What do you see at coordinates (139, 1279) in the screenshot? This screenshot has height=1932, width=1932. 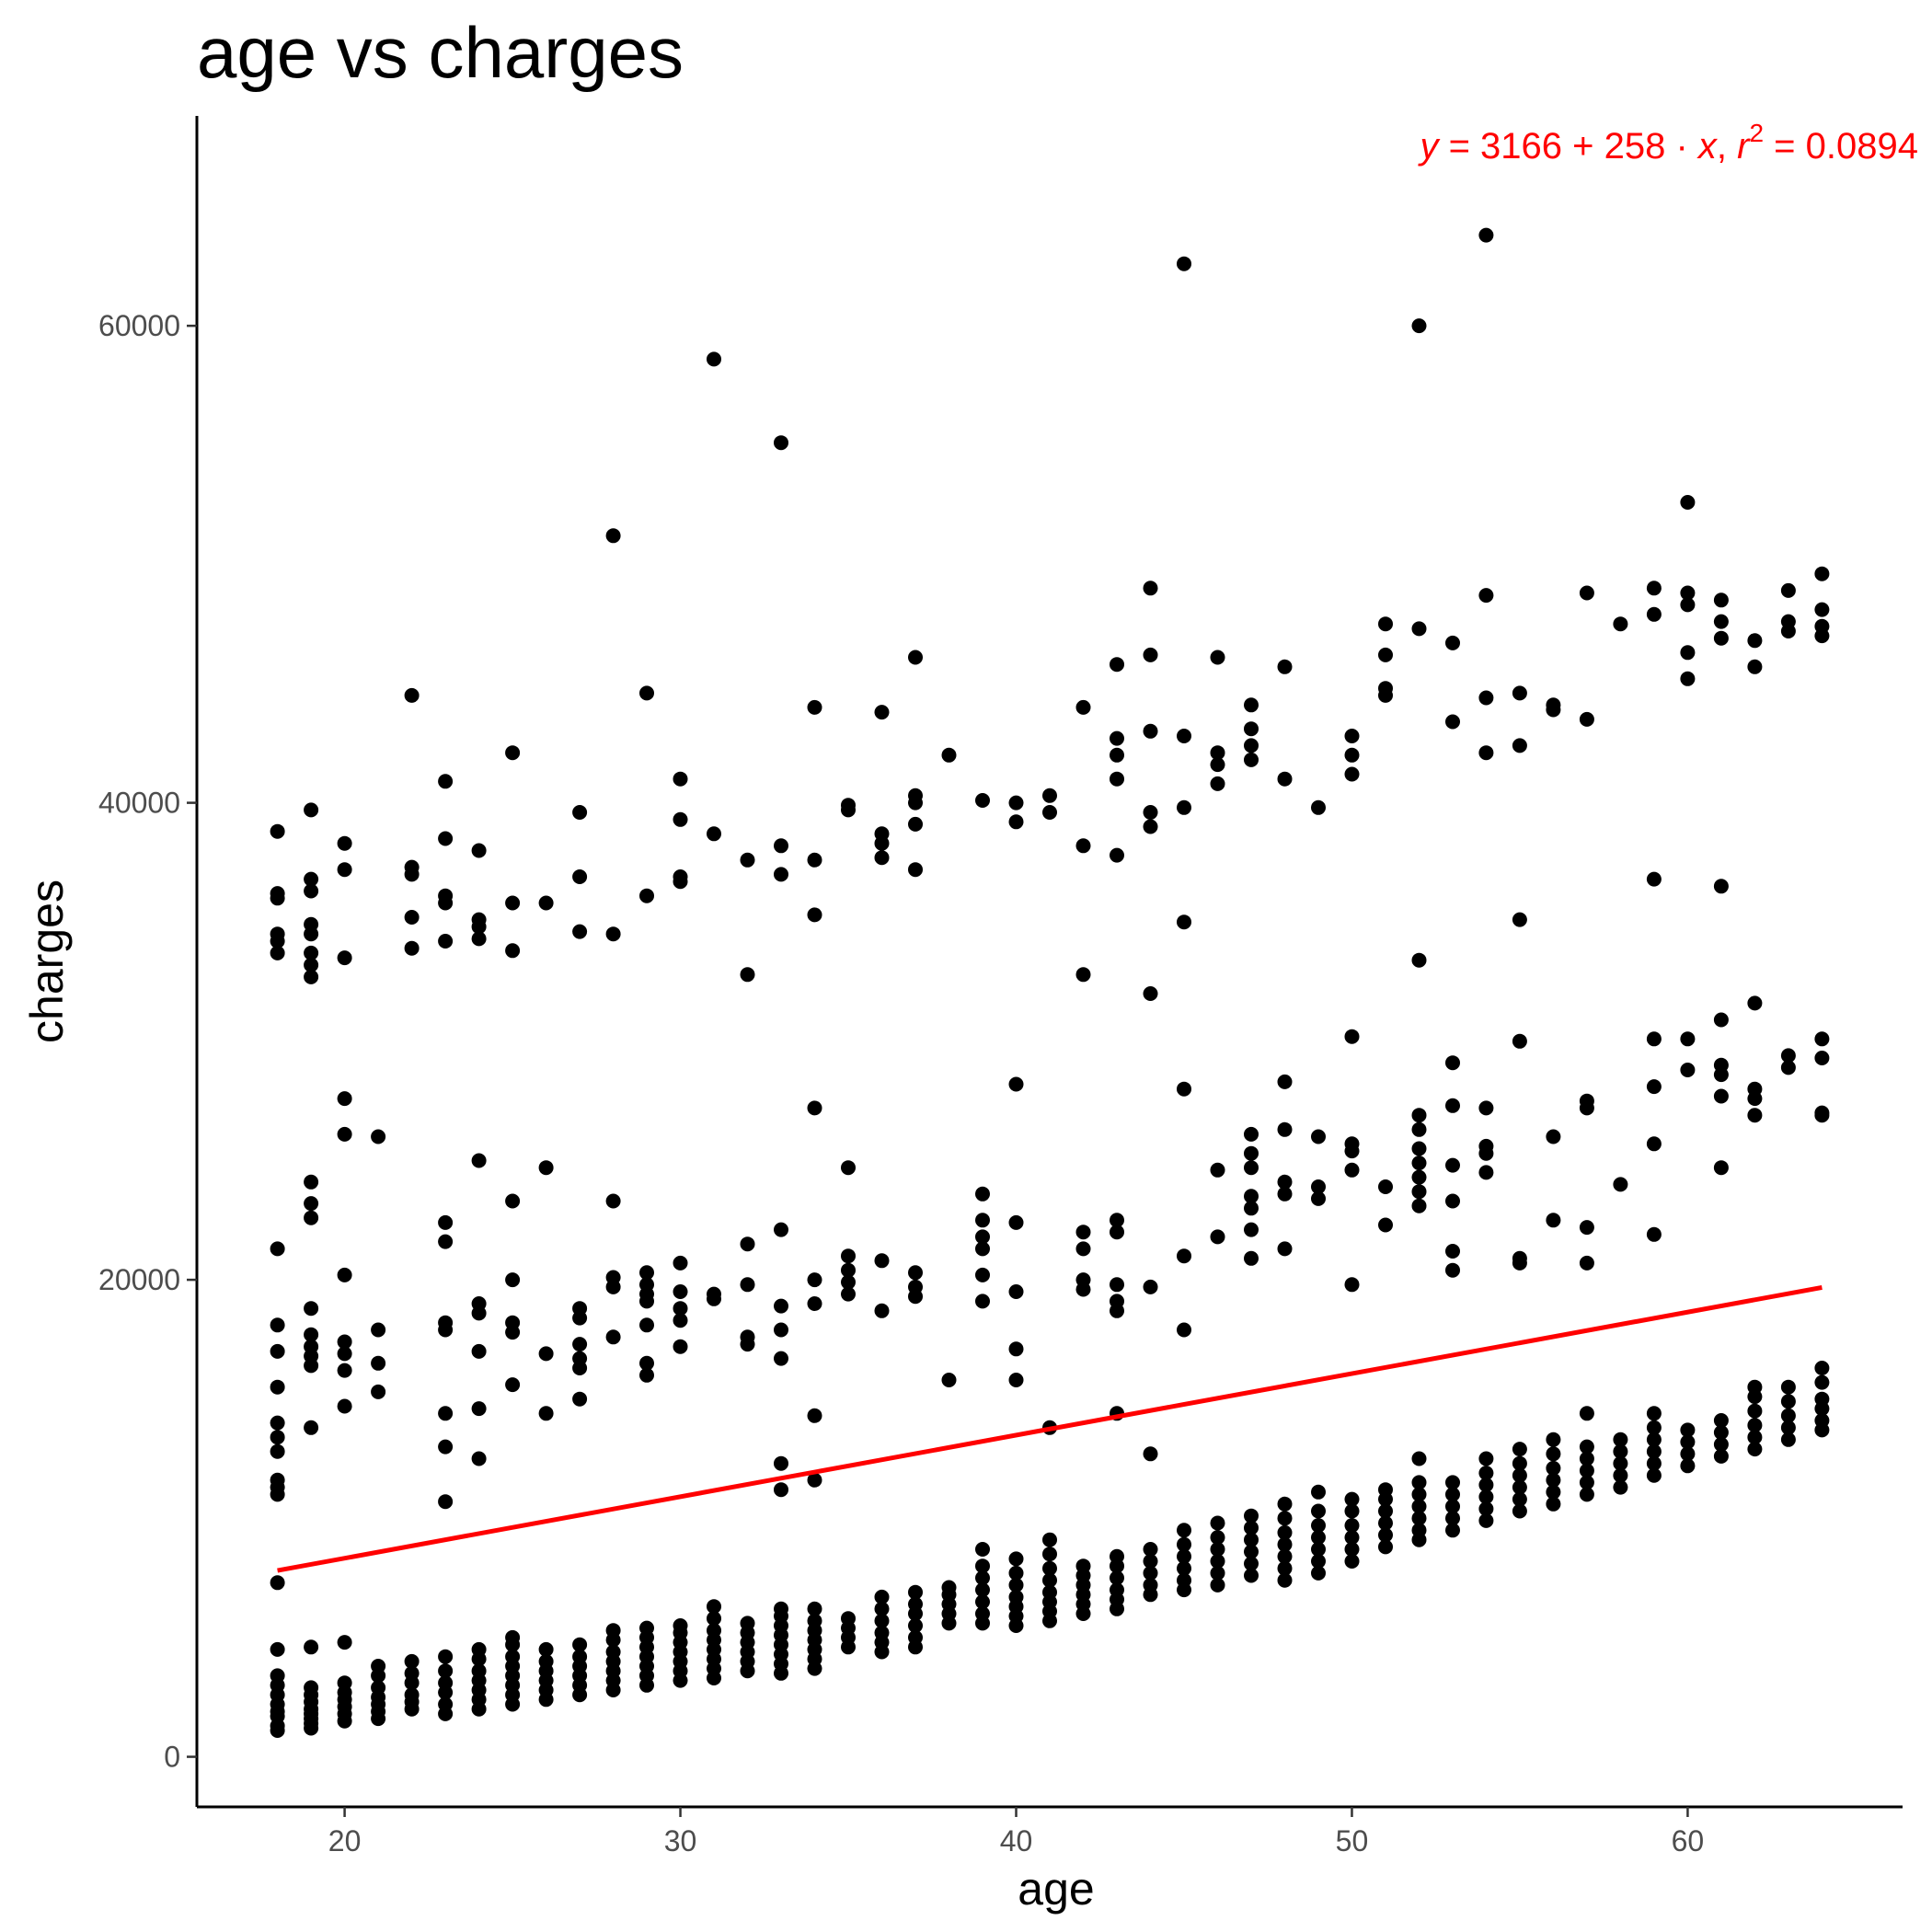 I see `y-tick-label: 20000` at bounding box center [139, 1279].